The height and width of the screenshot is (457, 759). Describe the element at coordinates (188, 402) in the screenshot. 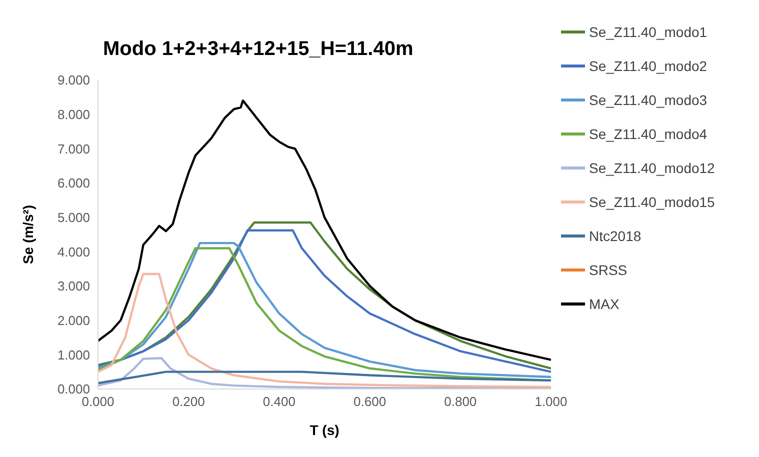

I see `x-tick-label: 0.200` at that location.